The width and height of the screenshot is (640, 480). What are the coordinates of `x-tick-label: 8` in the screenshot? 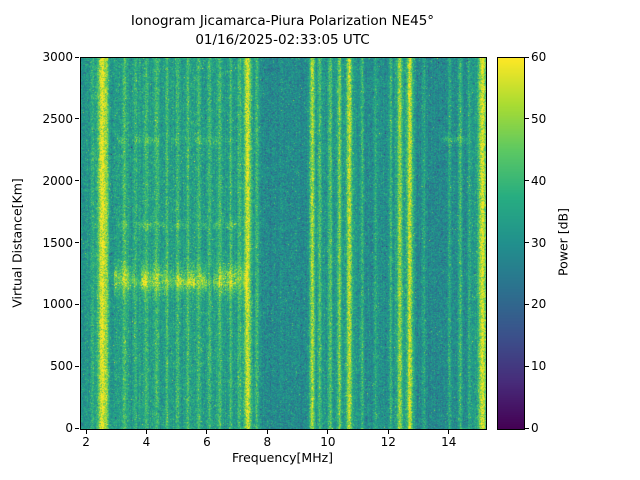 It's located at (267, 442).